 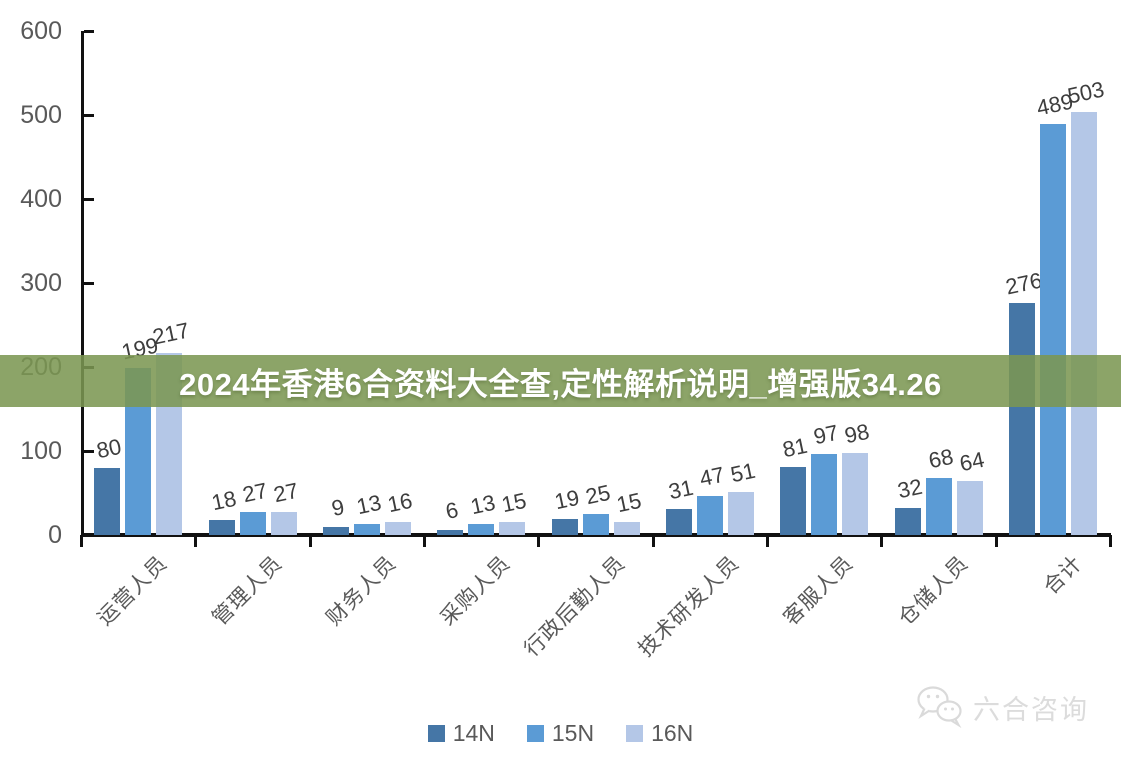 I want to click on bar-14N-技术研发人员, so click(x=678, y=522).